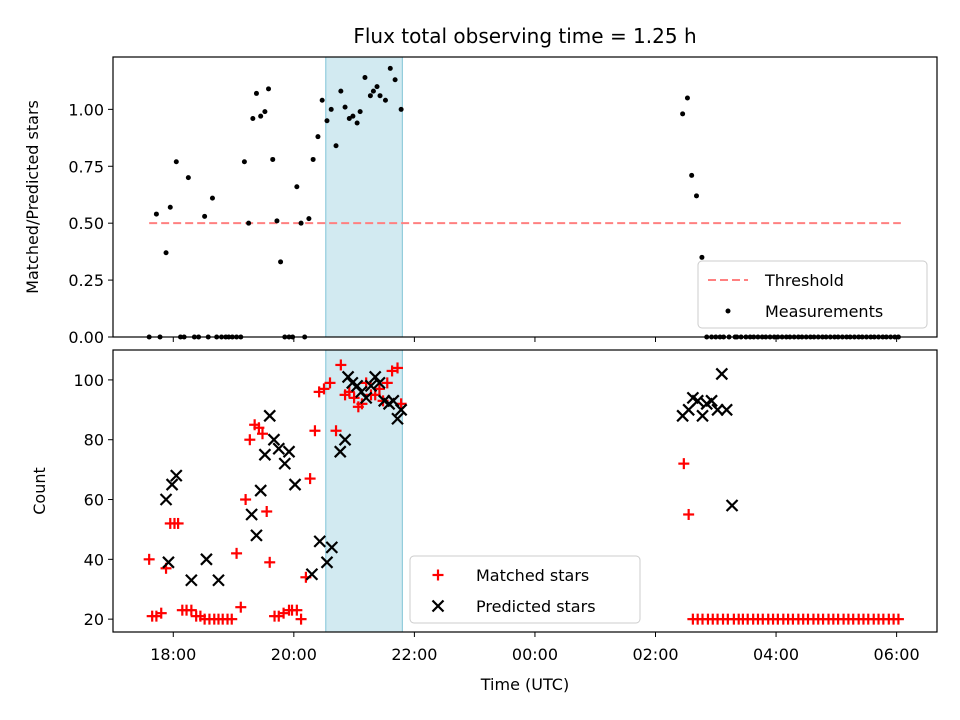  I want to click on legend-predicted-swatch, so click(438, 606).